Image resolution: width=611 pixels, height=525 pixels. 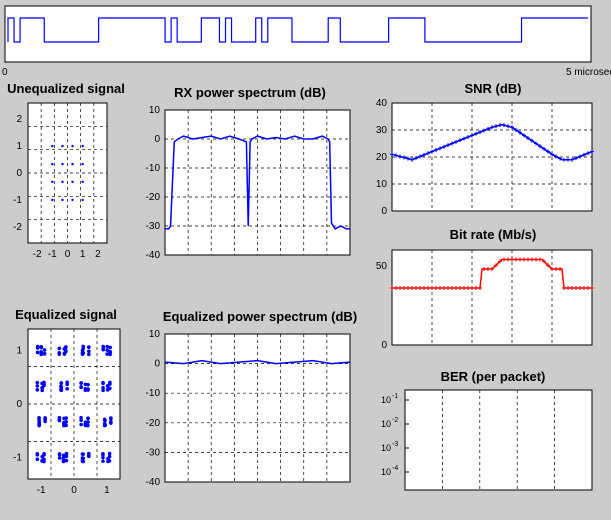 What do you see at coordinates (153, 452) in the screenshot?
I see `eq-spectrum-ytick-label: -30` at bounding box center [153, 452].